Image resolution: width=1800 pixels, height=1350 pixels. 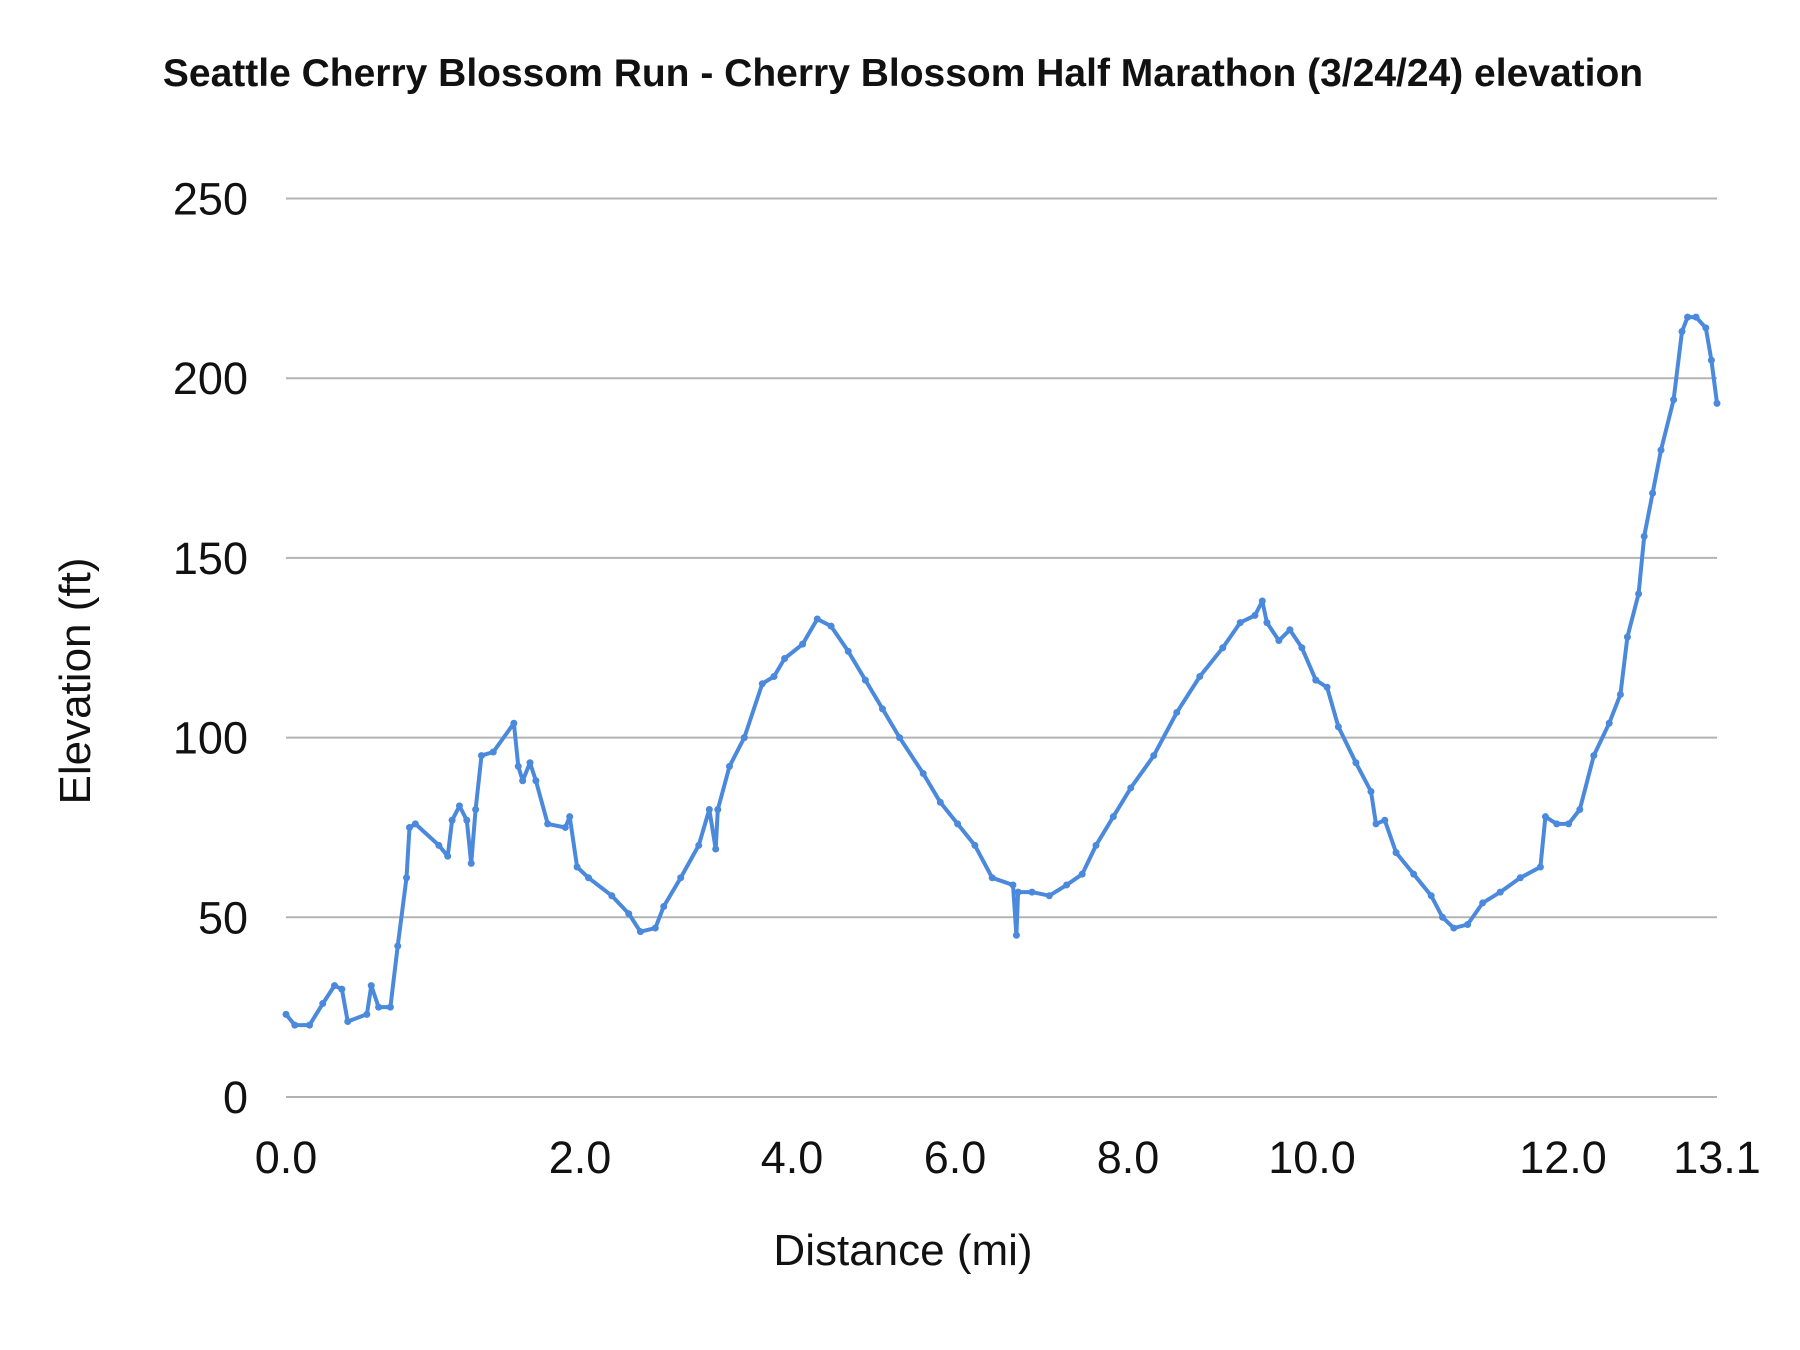 What do you see at coordinates (210, 738) in the screenshot?
I see `y-tick-label: 100` at bounding box center [210, 738].